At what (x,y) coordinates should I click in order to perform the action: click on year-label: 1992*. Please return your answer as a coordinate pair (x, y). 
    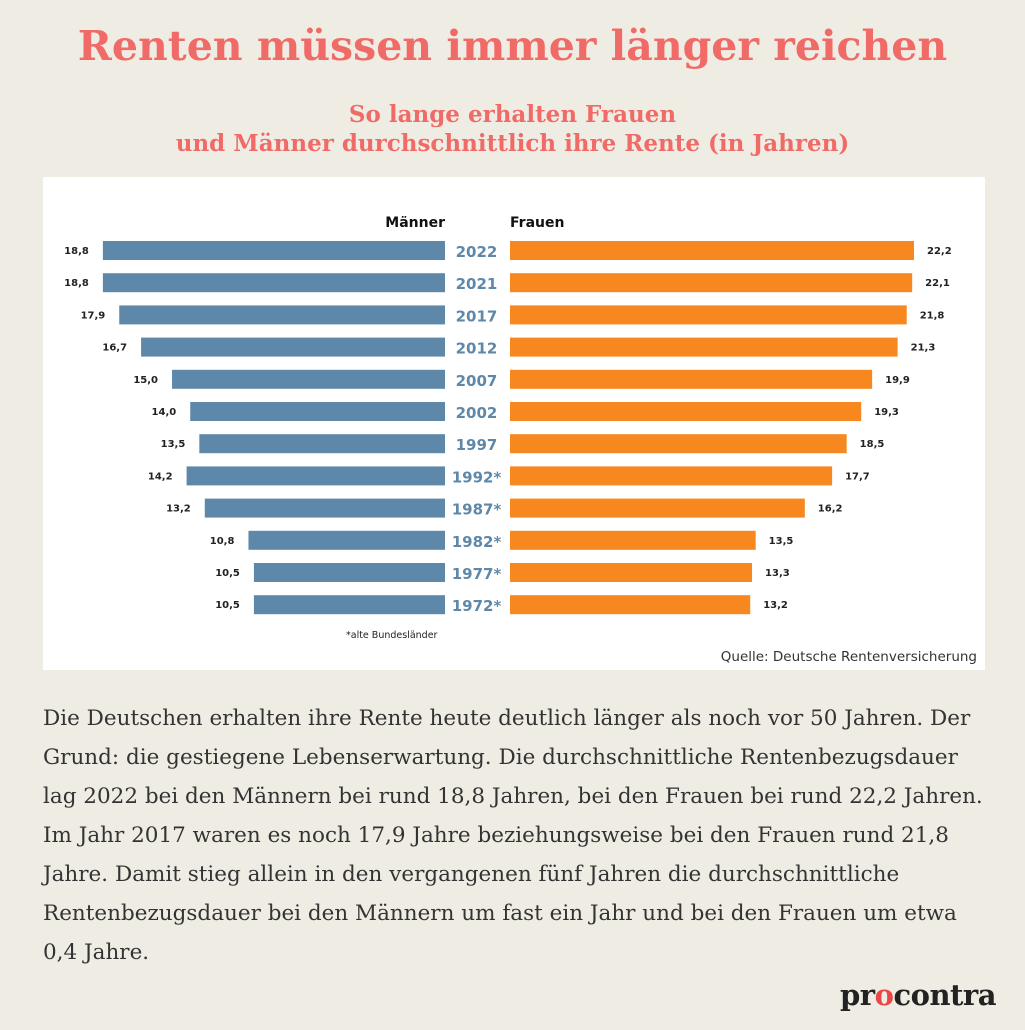
    Looking at the image, I should click on (477, 477).